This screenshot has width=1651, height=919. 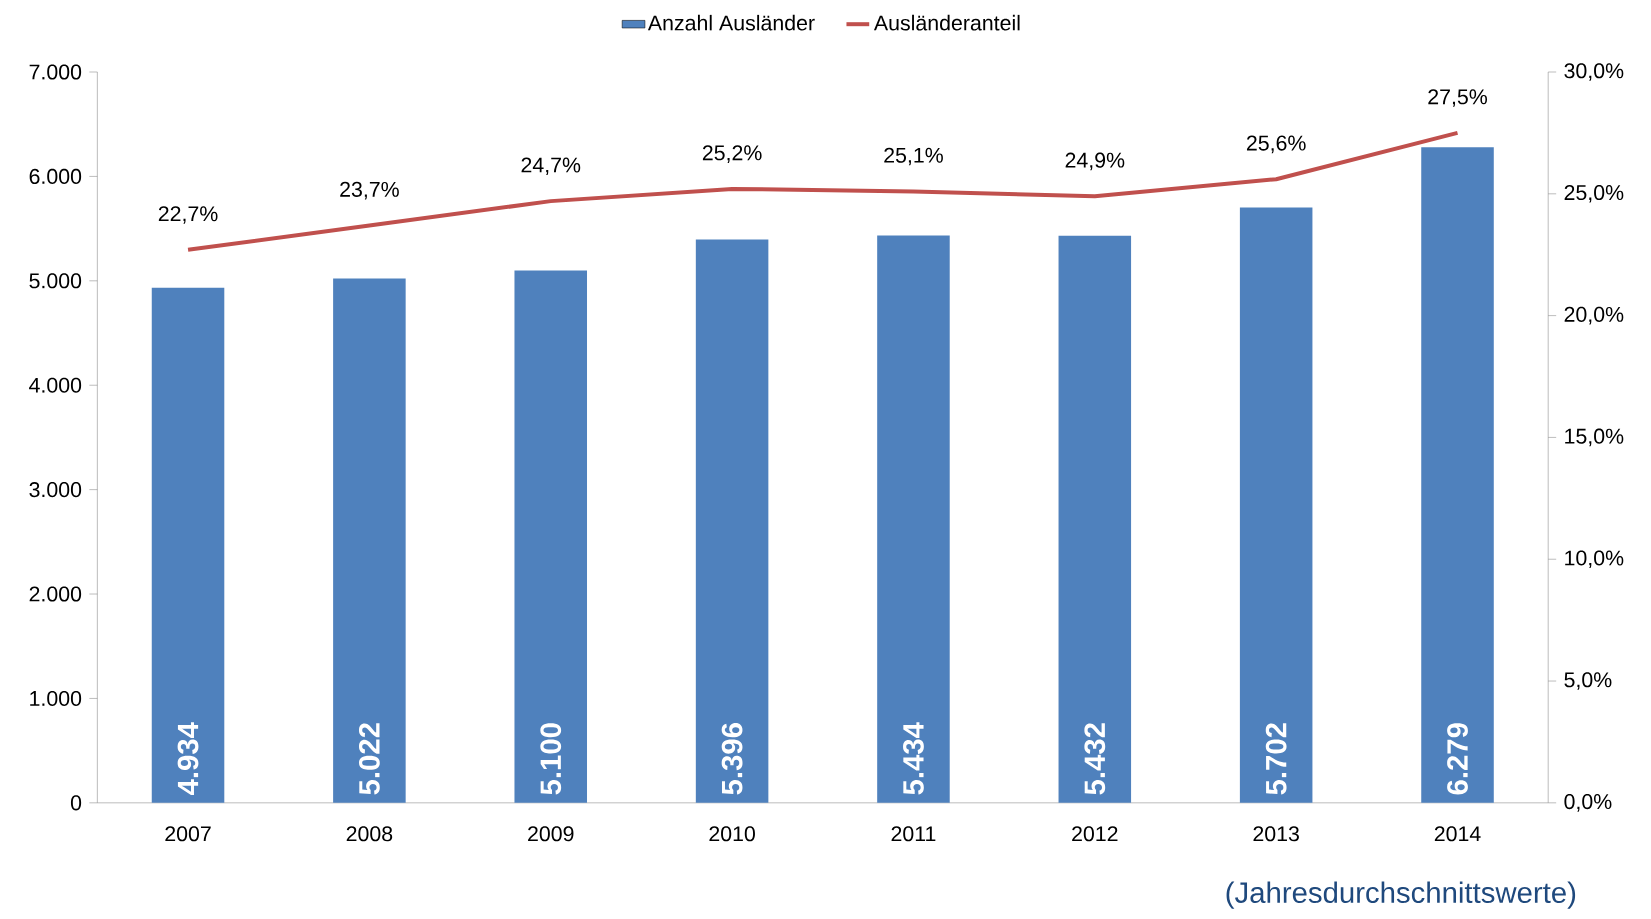 I want to click on x-tick-label: 2011, so click(x=913, y=834).